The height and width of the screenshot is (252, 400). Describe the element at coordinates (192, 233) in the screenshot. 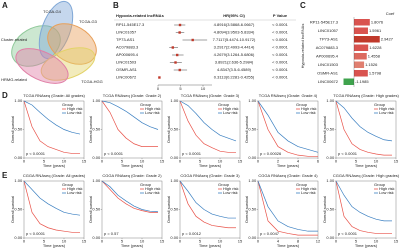

I see `p-value: p = 0.0012` at that location.